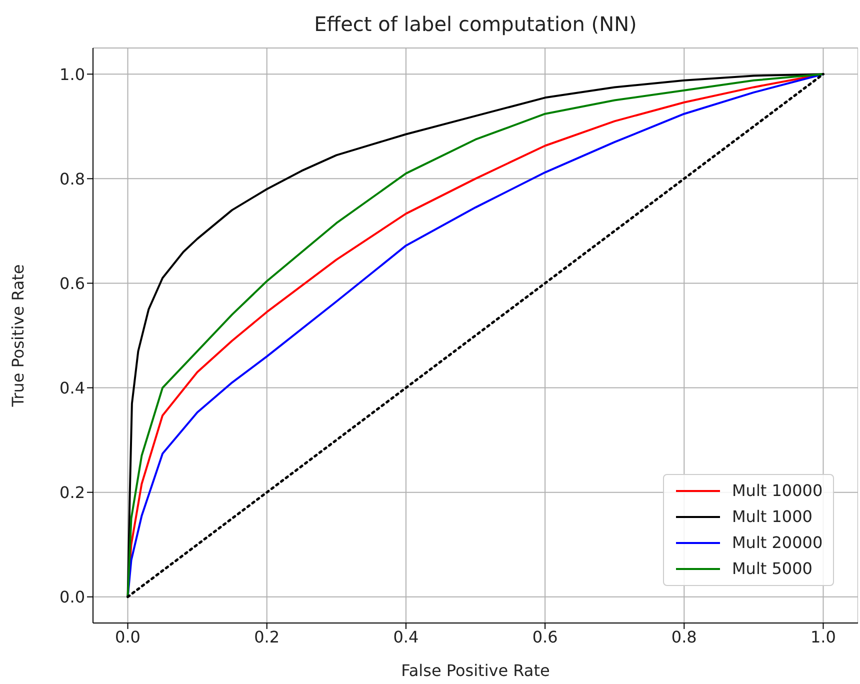 This screenshot has width=860, height=684. I want to click on y-tick-label: 0.6, so click(72, 283).